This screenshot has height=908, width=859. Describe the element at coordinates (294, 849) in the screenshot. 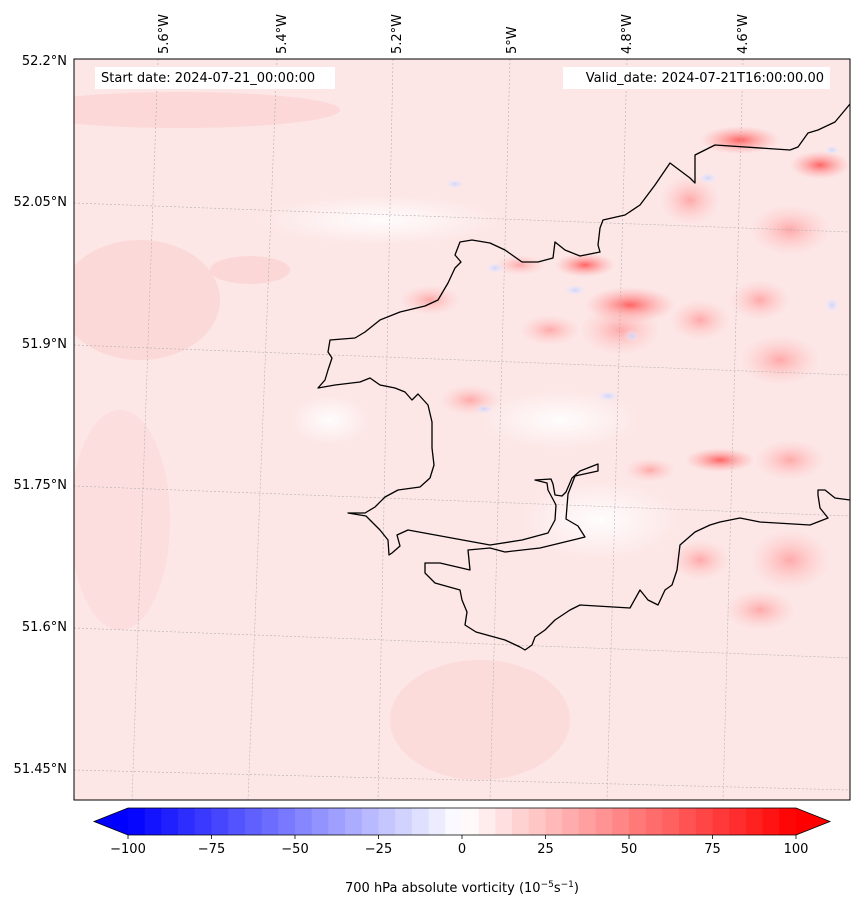

I see `colorbar-tick-label: −50` at that location.